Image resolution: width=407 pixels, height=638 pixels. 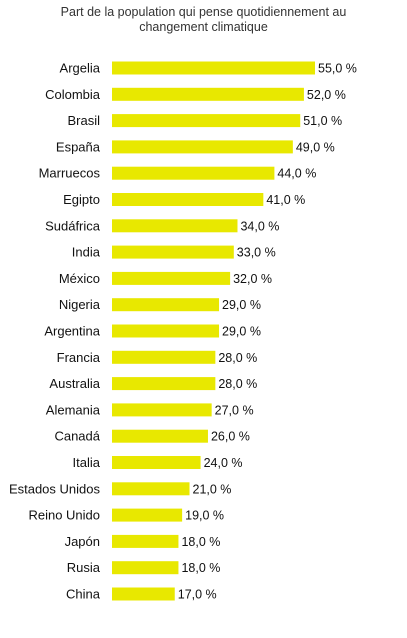 What do you see at coordinates (230, 437) in the screenshot?
I see `value-label: 26,0 %` at bounding box center [230, 437].